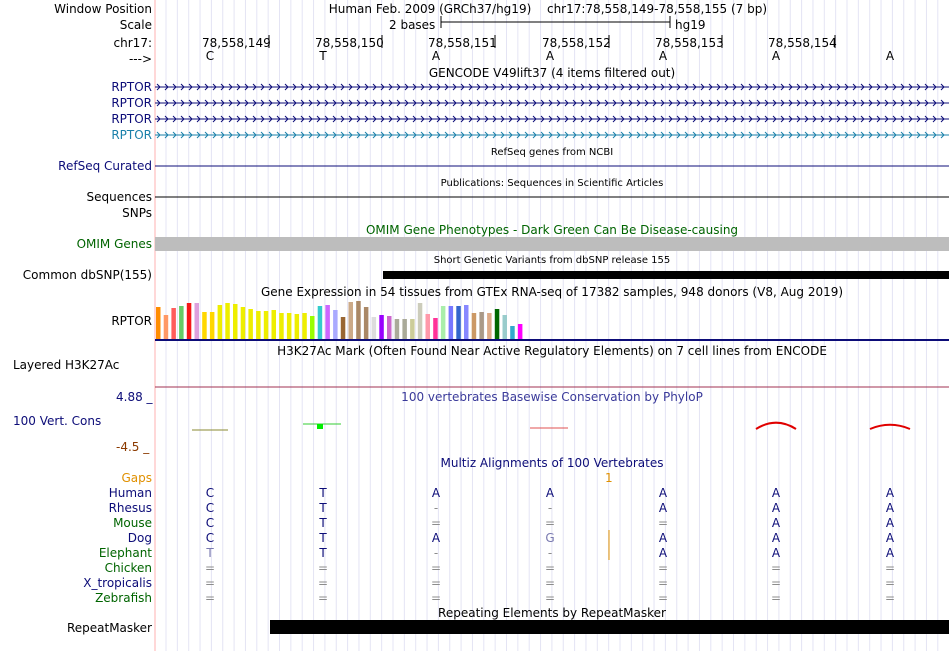 The height and width of the screenshot is (651, 950). What do you see at coordinates (550, 538) in the screenshot?
I see `alignment-base: G` at bounding box center [550, 538].